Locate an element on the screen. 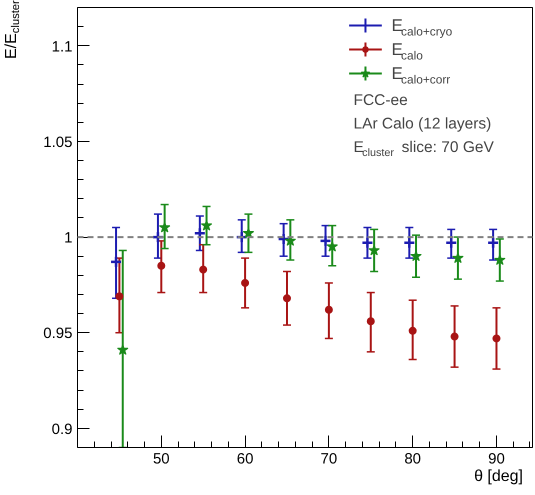  x-tick-label: 90 is located at coordinates (496, 459).